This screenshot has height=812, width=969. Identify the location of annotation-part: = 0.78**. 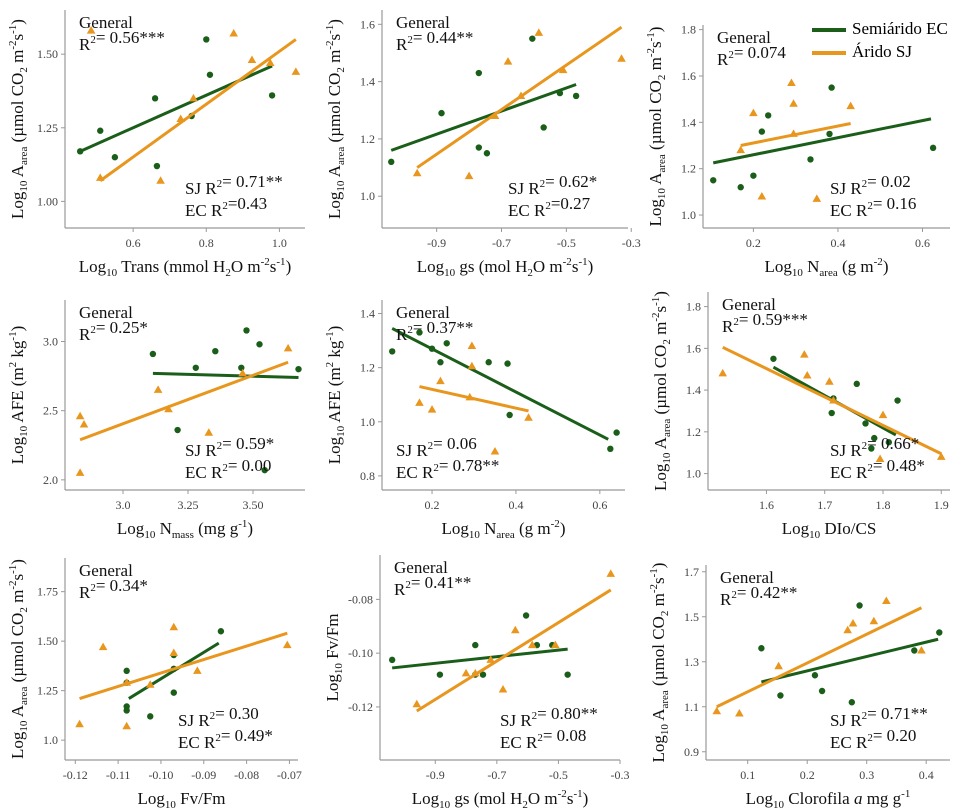
(469, 465).